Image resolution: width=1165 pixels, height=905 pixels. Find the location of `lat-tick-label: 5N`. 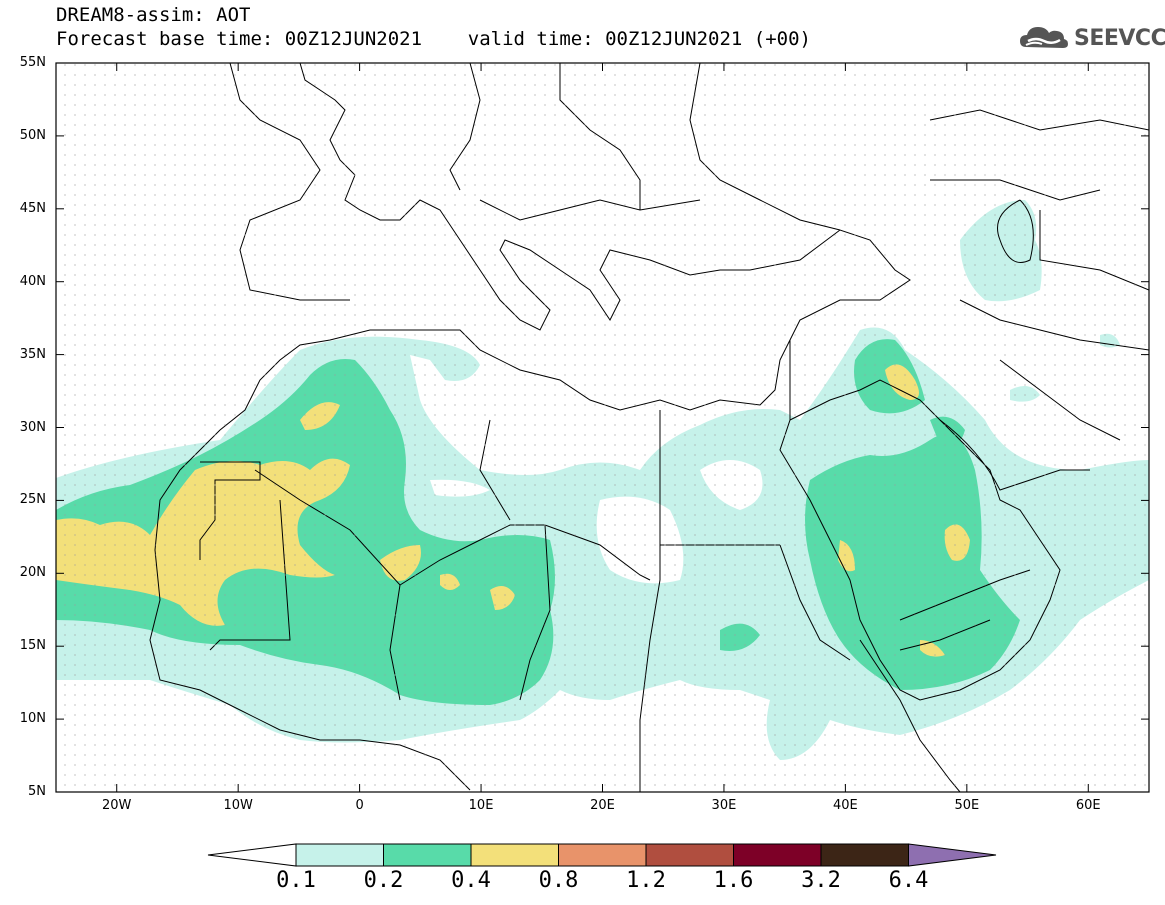

lat-tick-label: 5N is located at coordinates (37, 791).